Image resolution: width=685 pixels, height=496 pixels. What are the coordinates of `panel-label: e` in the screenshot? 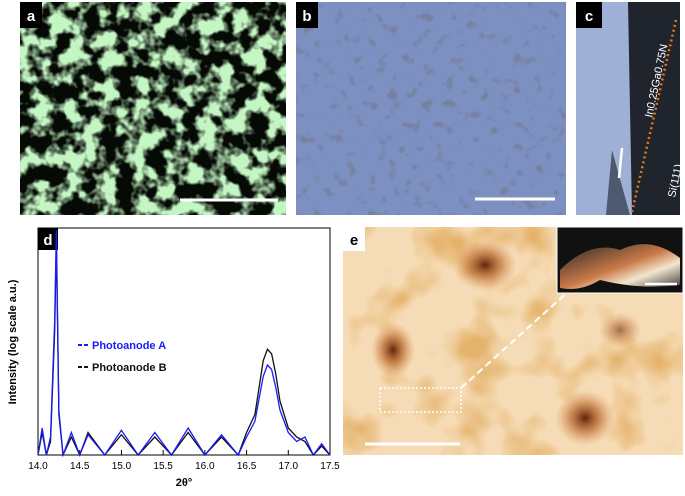 It's located at (354, 240).